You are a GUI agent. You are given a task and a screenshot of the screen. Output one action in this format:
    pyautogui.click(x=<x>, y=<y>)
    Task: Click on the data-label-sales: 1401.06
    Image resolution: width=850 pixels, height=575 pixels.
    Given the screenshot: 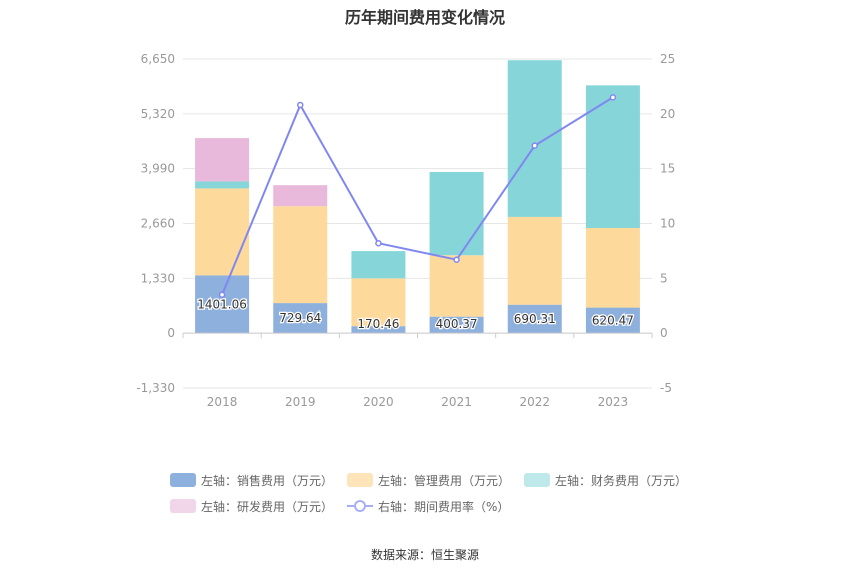 What is the action you would take?
    pyautogui.click(x=222, y=304)
    